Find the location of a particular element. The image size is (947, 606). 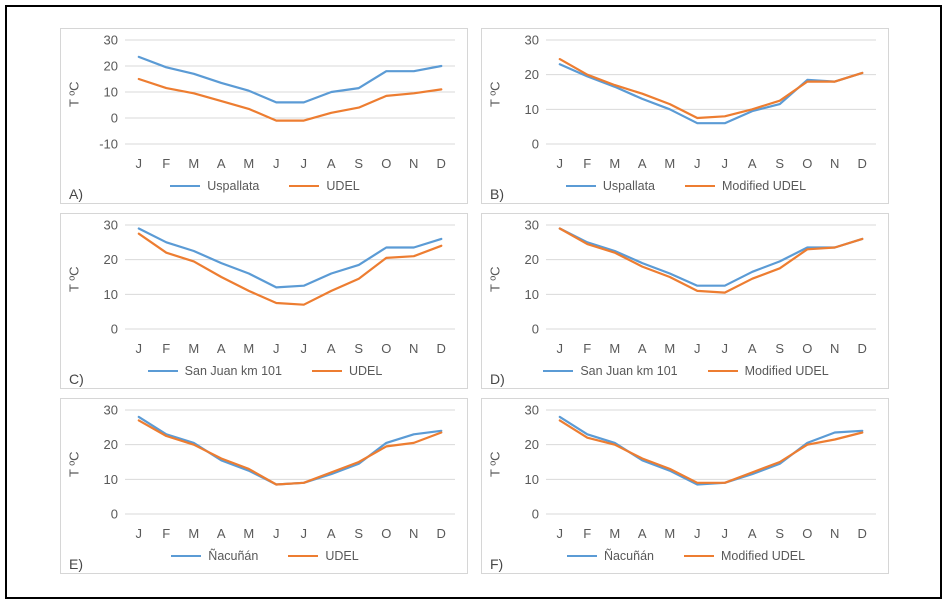

legend-b: Uspallata Modified UDEL is located at coordinates (686, 186).